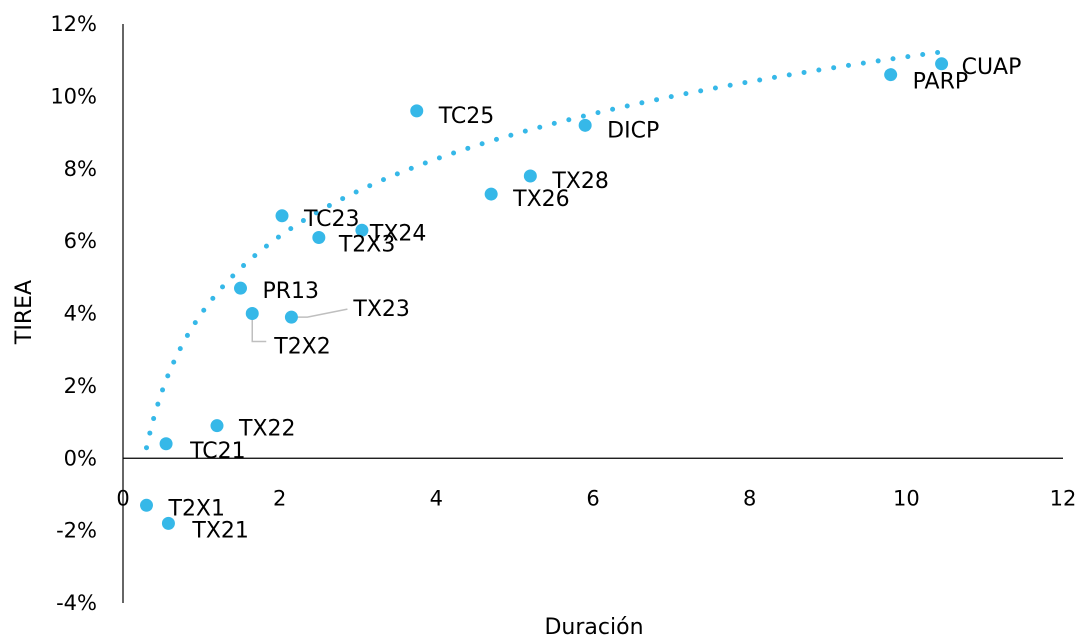 The image size is (1078, 638). Describe the element at coordinates (76, 531) in the screenshot. I see `y-tick-label: -2%` at that location.